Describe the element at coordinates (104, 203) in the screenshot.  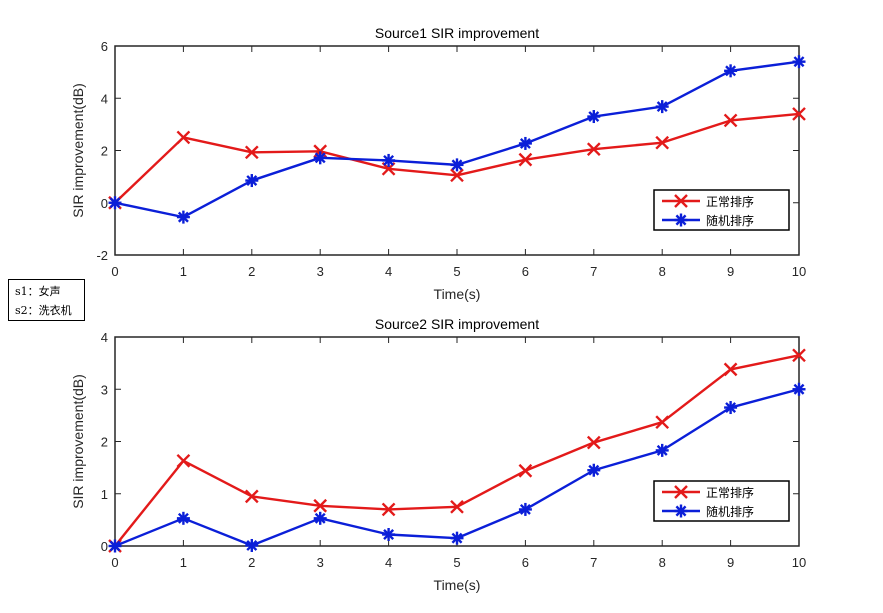
I see `y-tick-label: 0` at that location.